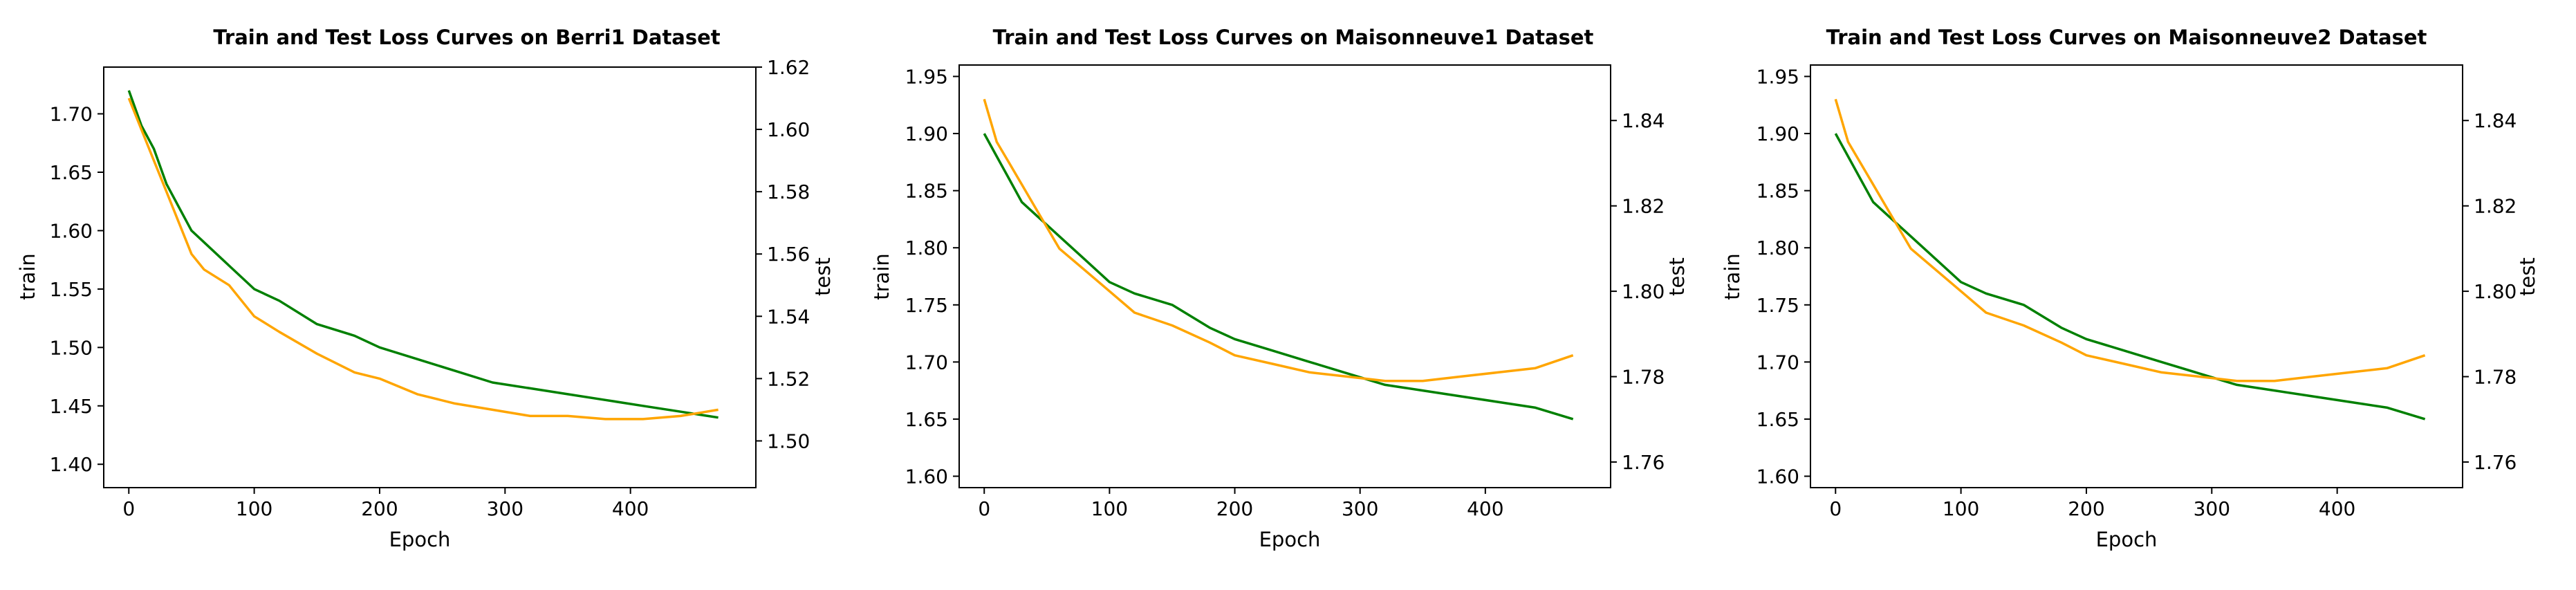  Describe the element at coordinates (72, 290) in the screenshot. I see `y-left-tick-label: 1.55` at that location.